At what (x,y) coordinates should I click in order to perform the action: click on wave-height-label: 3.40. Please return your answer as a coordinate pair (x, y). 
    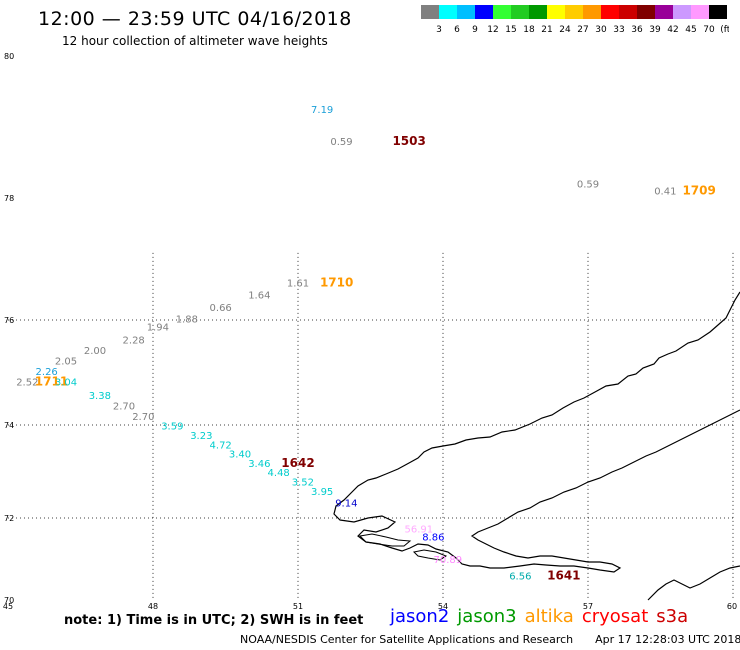
    Looking at the image, I should click on (240, 455).